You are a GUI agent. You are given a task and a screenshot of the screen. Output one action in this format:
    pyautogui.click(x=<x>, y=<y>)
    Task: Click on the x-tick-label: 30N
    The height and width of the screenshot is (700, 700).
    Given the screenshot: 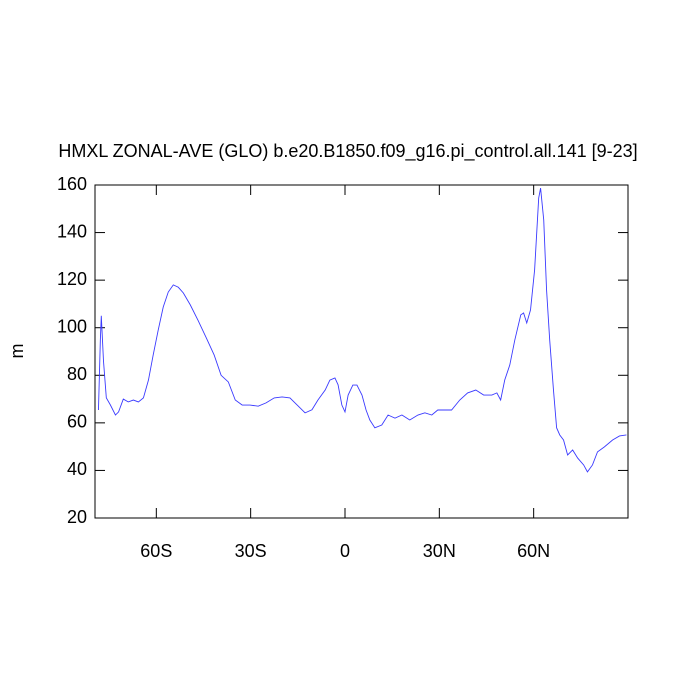 What is the action you would take?
    pyautogui.click(x=439, y=551)
    